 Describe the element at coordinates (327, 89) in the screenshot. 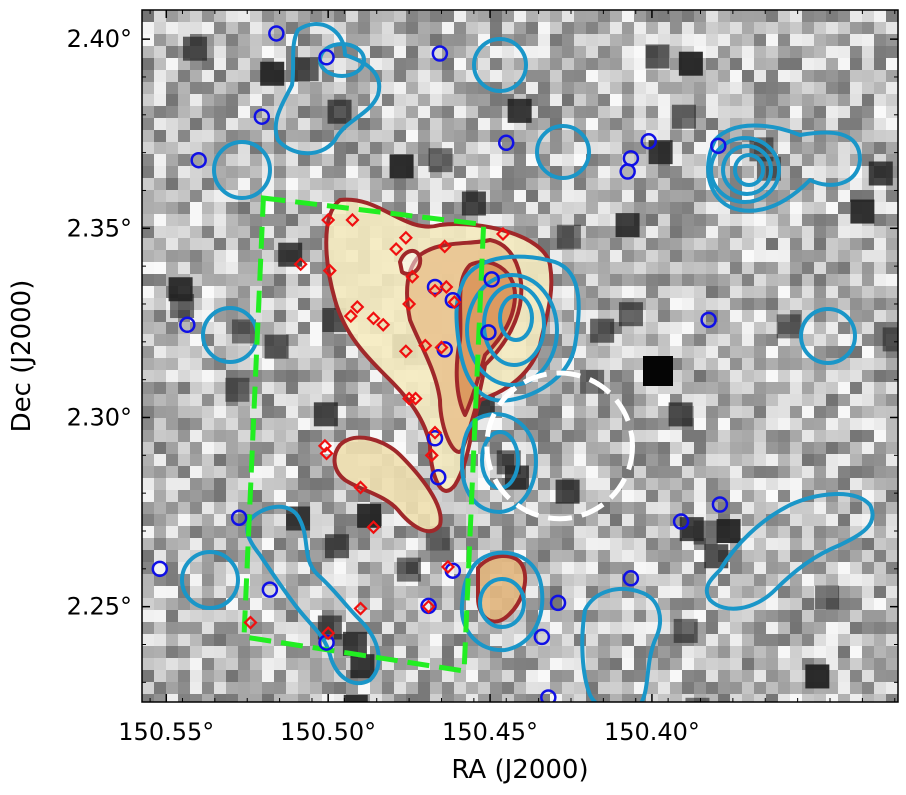

I see `cyan-contour-nw-blob` at that location.